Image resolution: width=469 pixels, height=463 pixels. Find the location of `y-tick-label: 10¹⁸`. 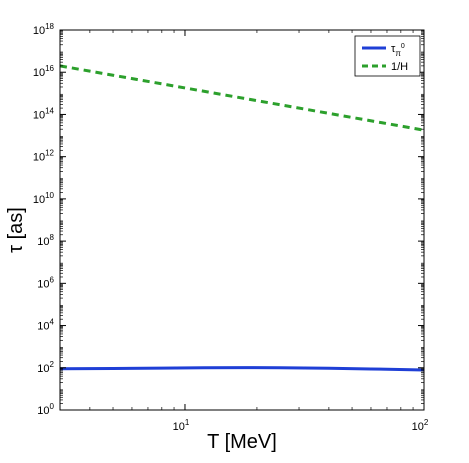

y-tick-label: 10¹⁸ is located at coordinates (44, 29).